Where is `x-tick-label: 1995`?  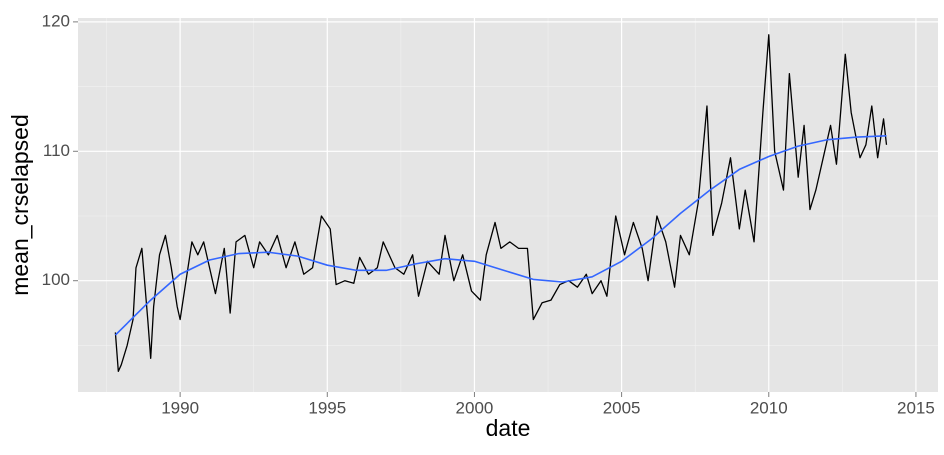 x-tick-label: 1995 is located at coordinates (327, 407).